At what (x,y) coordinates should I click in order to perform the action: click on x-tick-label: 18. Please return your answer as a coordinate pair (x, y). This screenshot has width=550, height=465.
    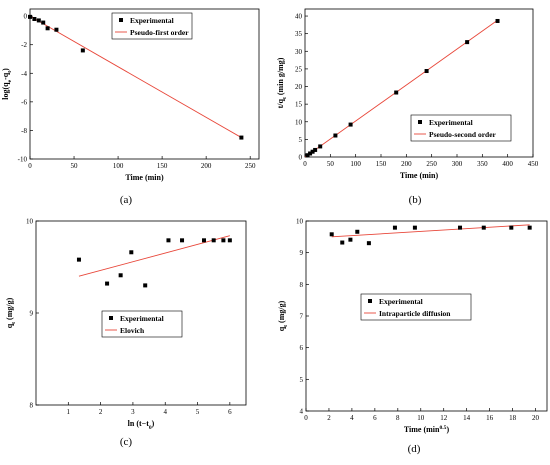
    Looking at the image, I should click on (513, 418).